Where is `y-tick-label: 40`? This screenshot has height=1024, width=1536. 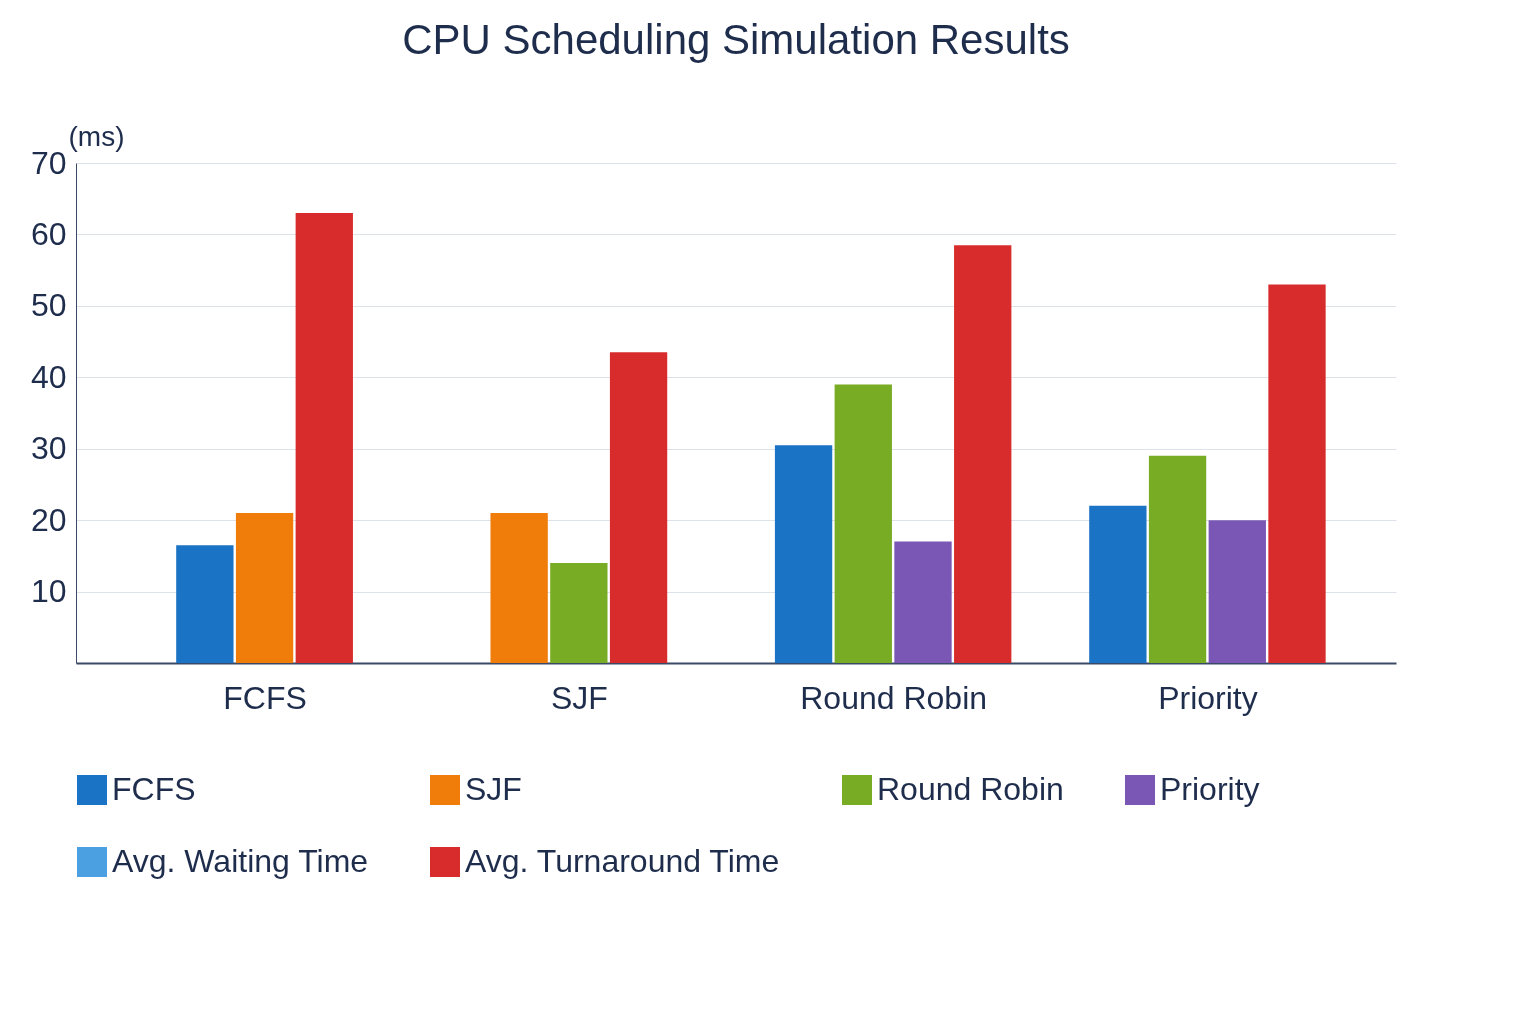 y-tick-label: 40 is located at coordinates (48, 376).